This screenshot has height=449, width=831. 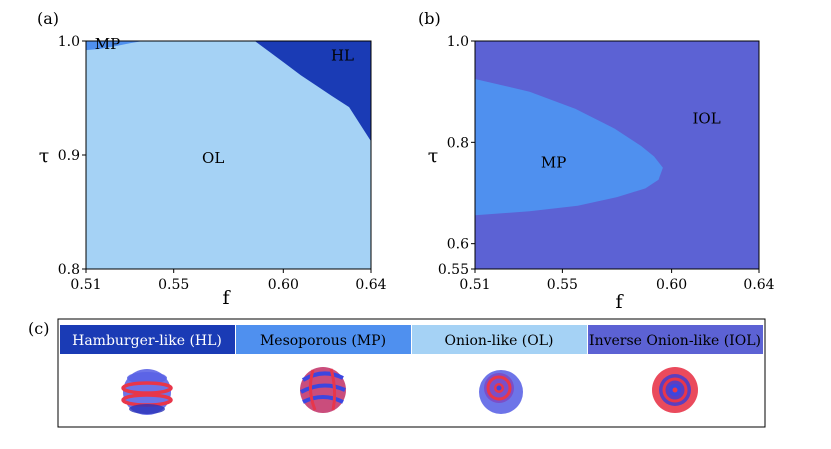 I want to click on y-tick-label-b: 0.8, so click(x=458, y=143).